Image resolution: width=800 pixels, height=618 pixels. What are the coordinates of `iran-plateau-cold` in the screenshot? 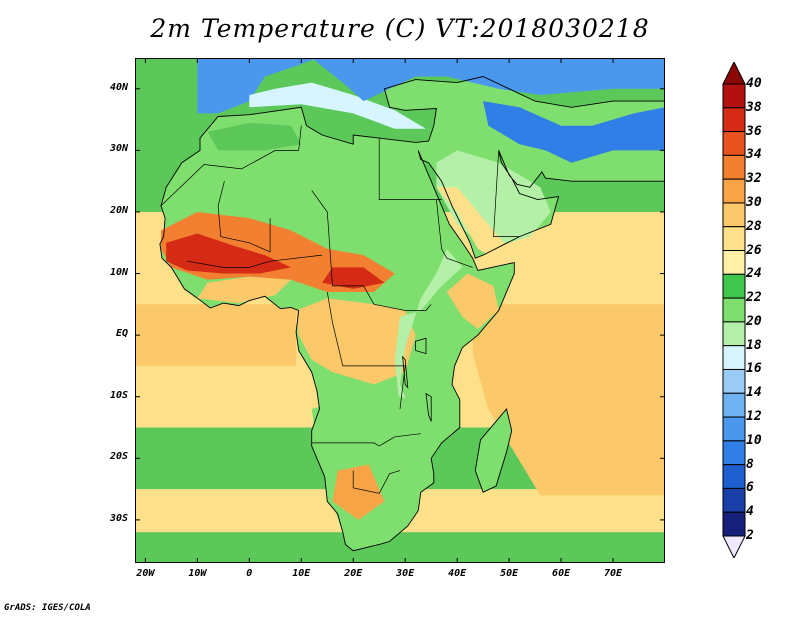 It's located at (574, 132).